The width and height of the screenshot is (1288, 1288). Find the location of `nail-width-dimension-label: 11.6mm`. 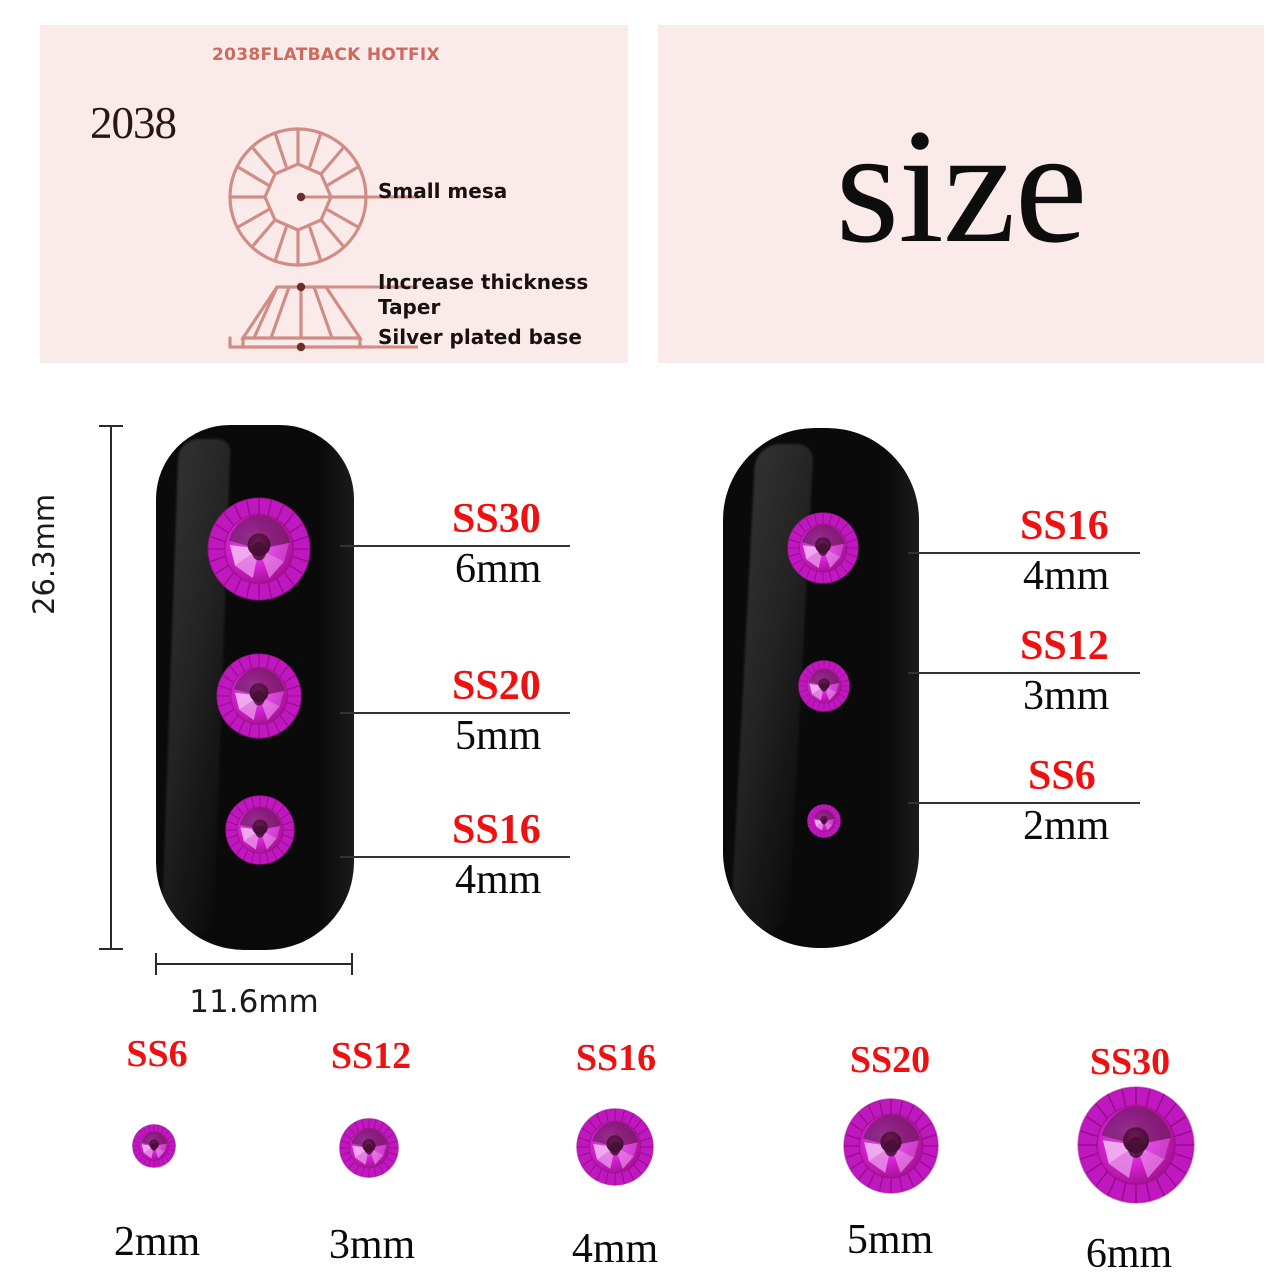

nail-width-dimension-label: 11.6mm is located at coordinates (254, 1002).